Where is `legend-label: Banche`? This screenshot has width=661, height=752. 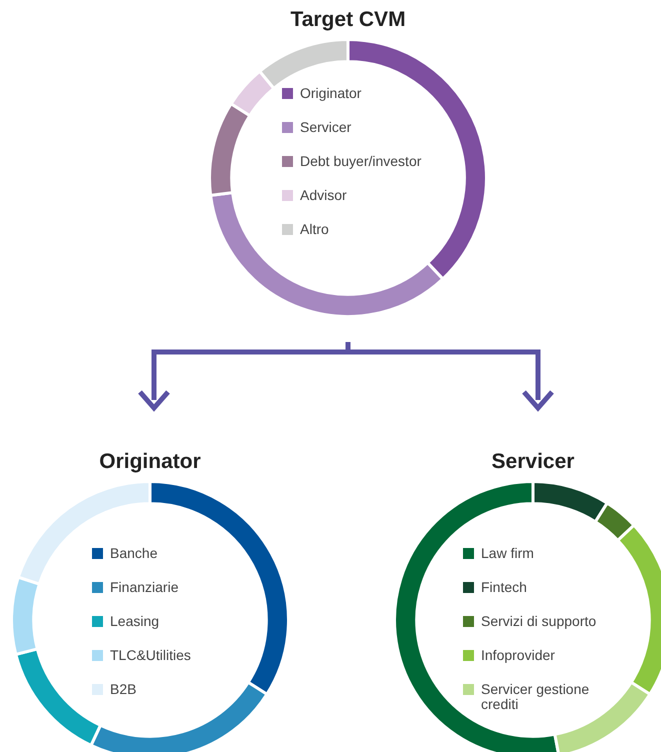
legend-label: Banche is located at coordinates (134, 553).